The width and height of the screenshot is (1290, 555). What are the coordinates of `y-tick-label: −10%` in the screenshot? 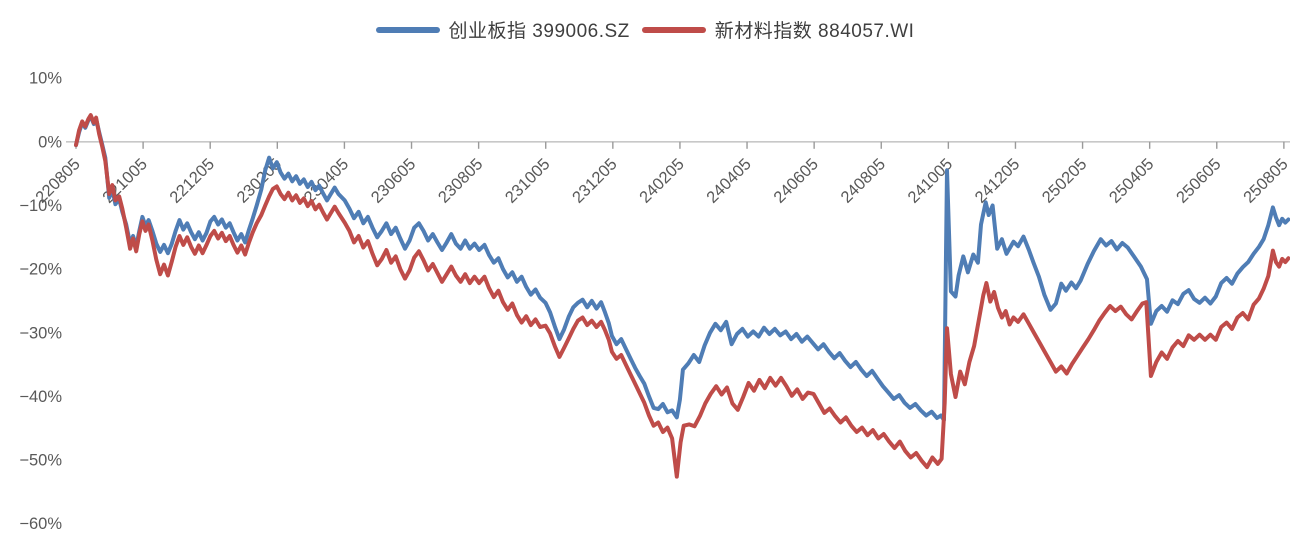 It's located at (40, 206).